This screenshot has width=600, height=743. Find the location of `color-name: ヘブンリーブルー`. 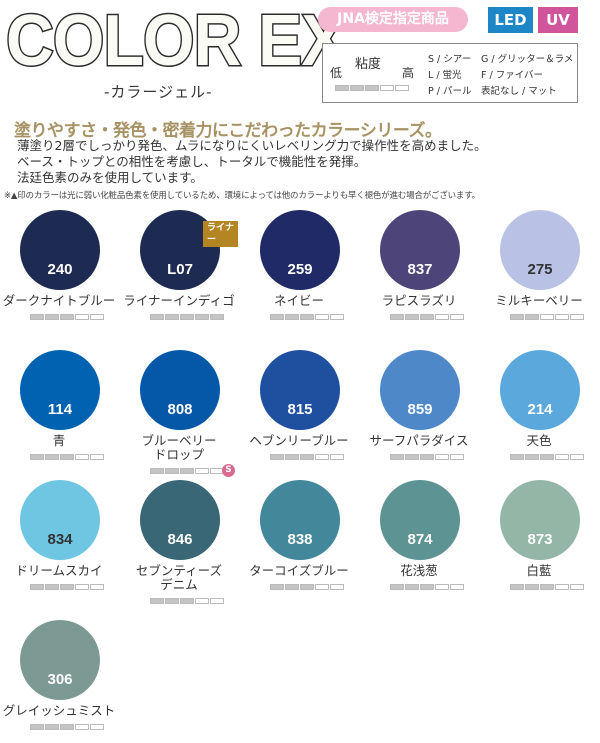

color-name: ヘブンリーブルー is located at coordinates (299, 441).